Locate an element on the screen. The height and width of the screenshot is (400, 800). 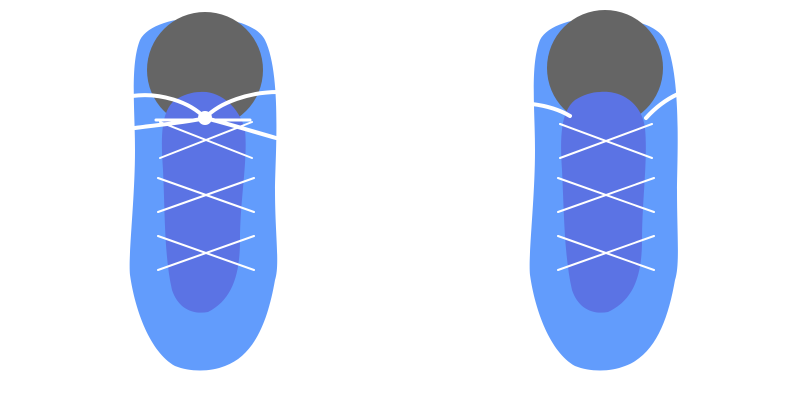
lace-ends-tucked is located at coordinates (605, 106).